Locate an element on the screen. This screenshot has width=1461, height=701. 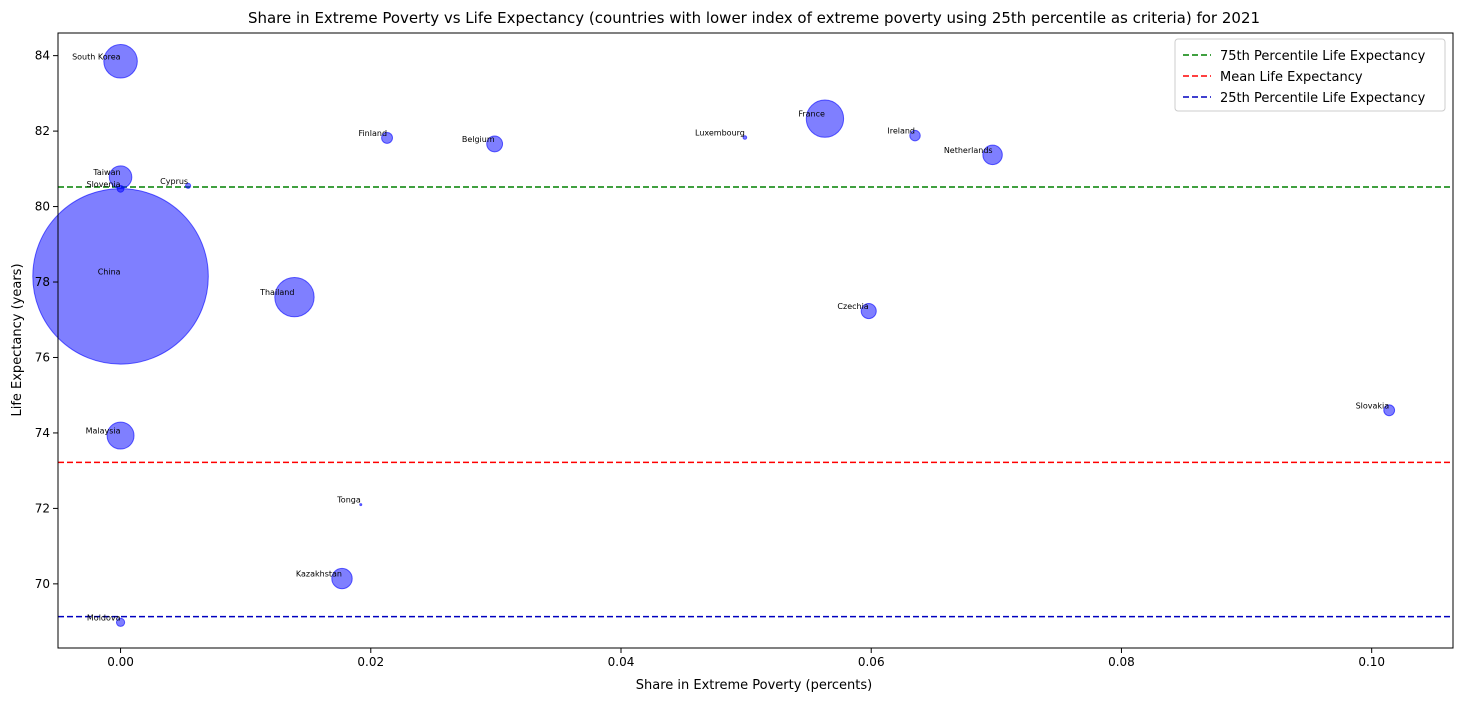
y-tick-label: 80 is located at coordinates (42, 207).